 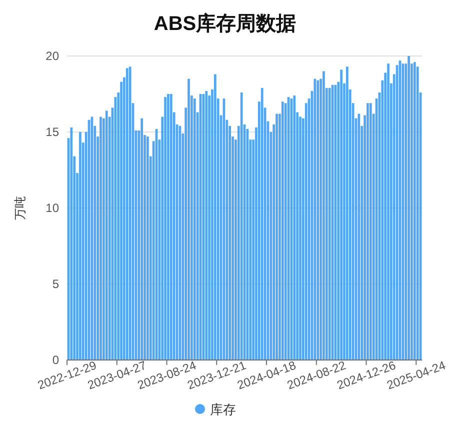 What do you see at coordinates (20, 208) in the screenshot?
I see `y-axis-title: 万吨` at bounding box center [20, 208].